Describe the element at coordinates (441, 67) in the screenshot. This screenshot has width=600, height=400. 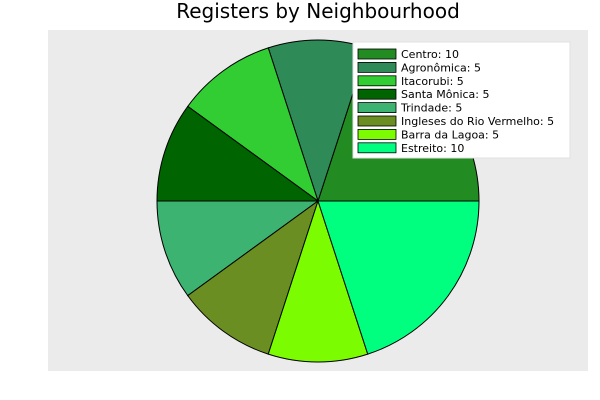
I see `legend-label: Agronômica: 5` at that location.